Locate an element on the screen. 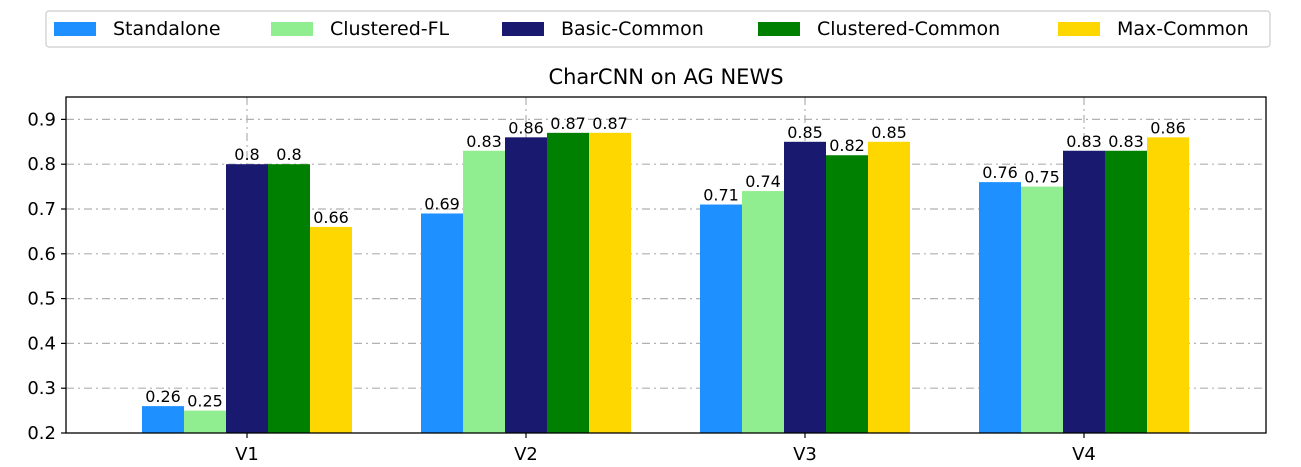  y-tick-label: 0.2 is located at coordinates (41, 433).